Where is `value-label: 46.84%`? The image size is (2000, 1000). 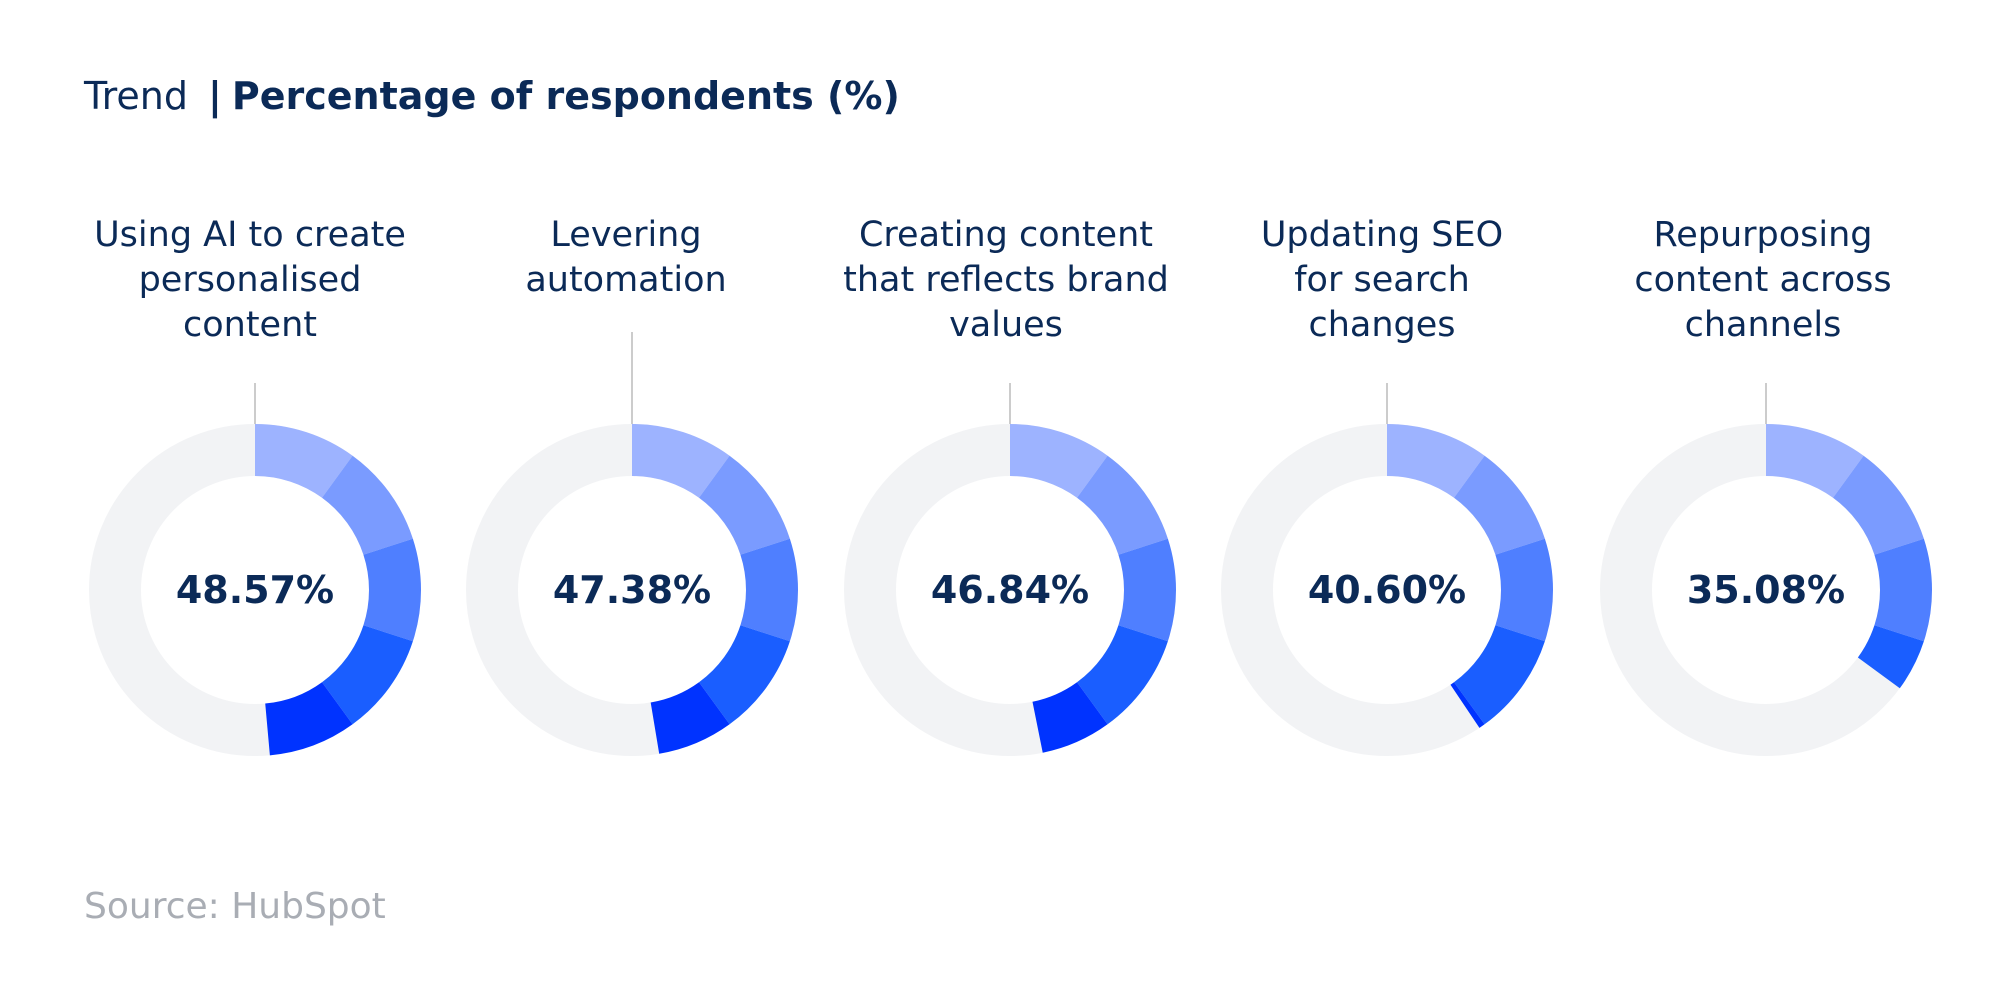 value-label: 46.84% is located at coordinates (1010, 590).